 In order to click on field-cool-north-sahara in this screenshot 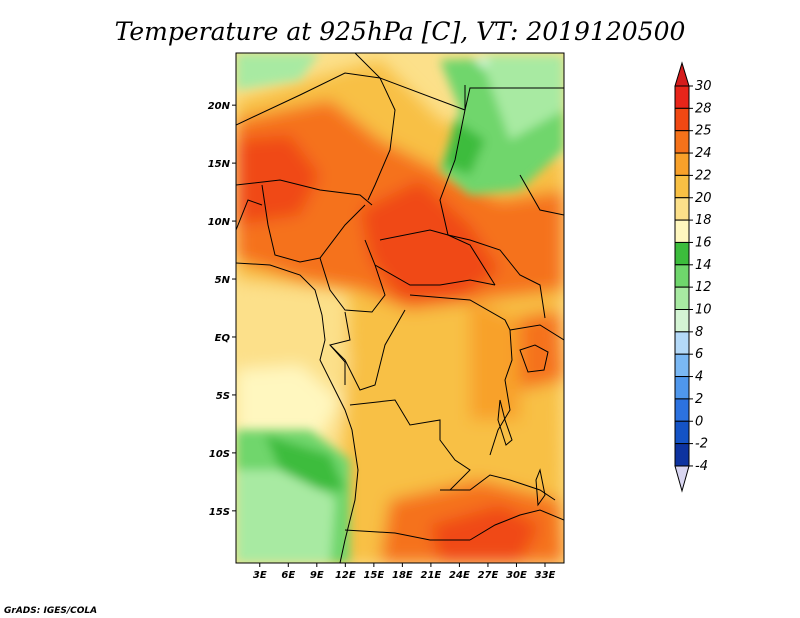, I will do `click(278, 71)`.